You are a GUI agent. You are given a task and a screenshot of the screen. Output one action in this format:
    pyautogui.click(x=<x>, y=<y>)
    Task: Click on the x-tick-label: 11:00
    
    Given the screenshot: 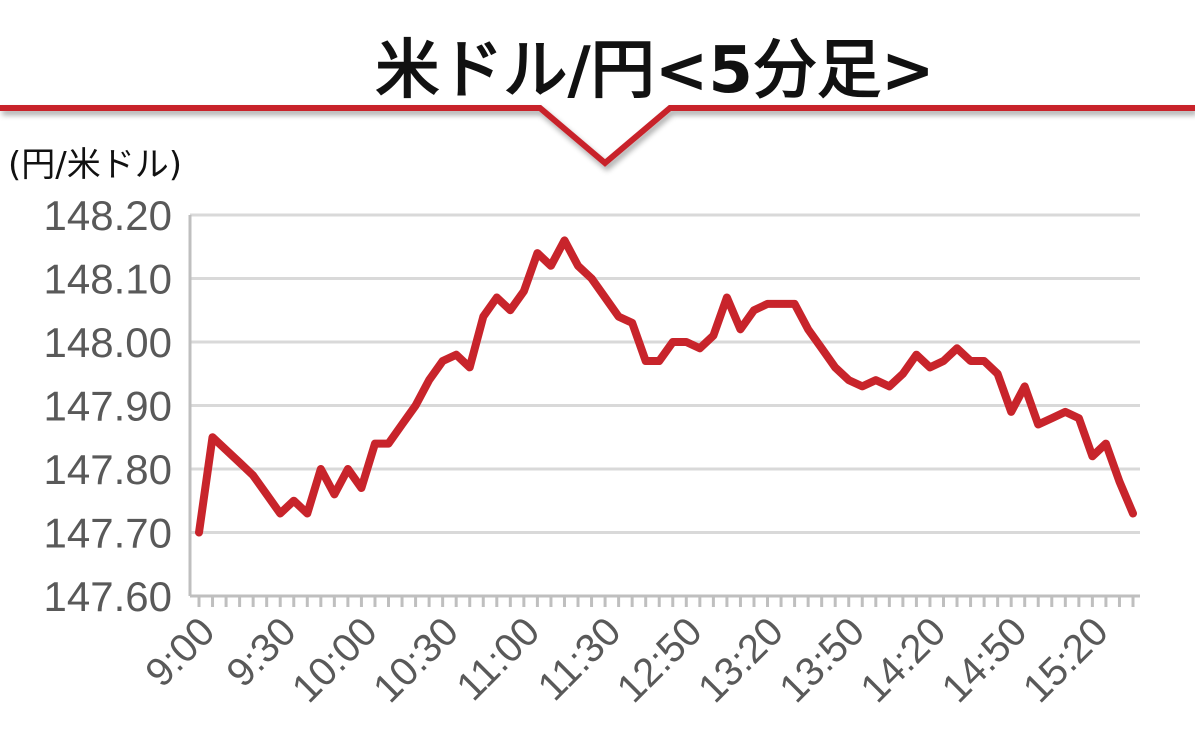 What is the action you would take?
    pyautogui.click(x=498, y=659)
    